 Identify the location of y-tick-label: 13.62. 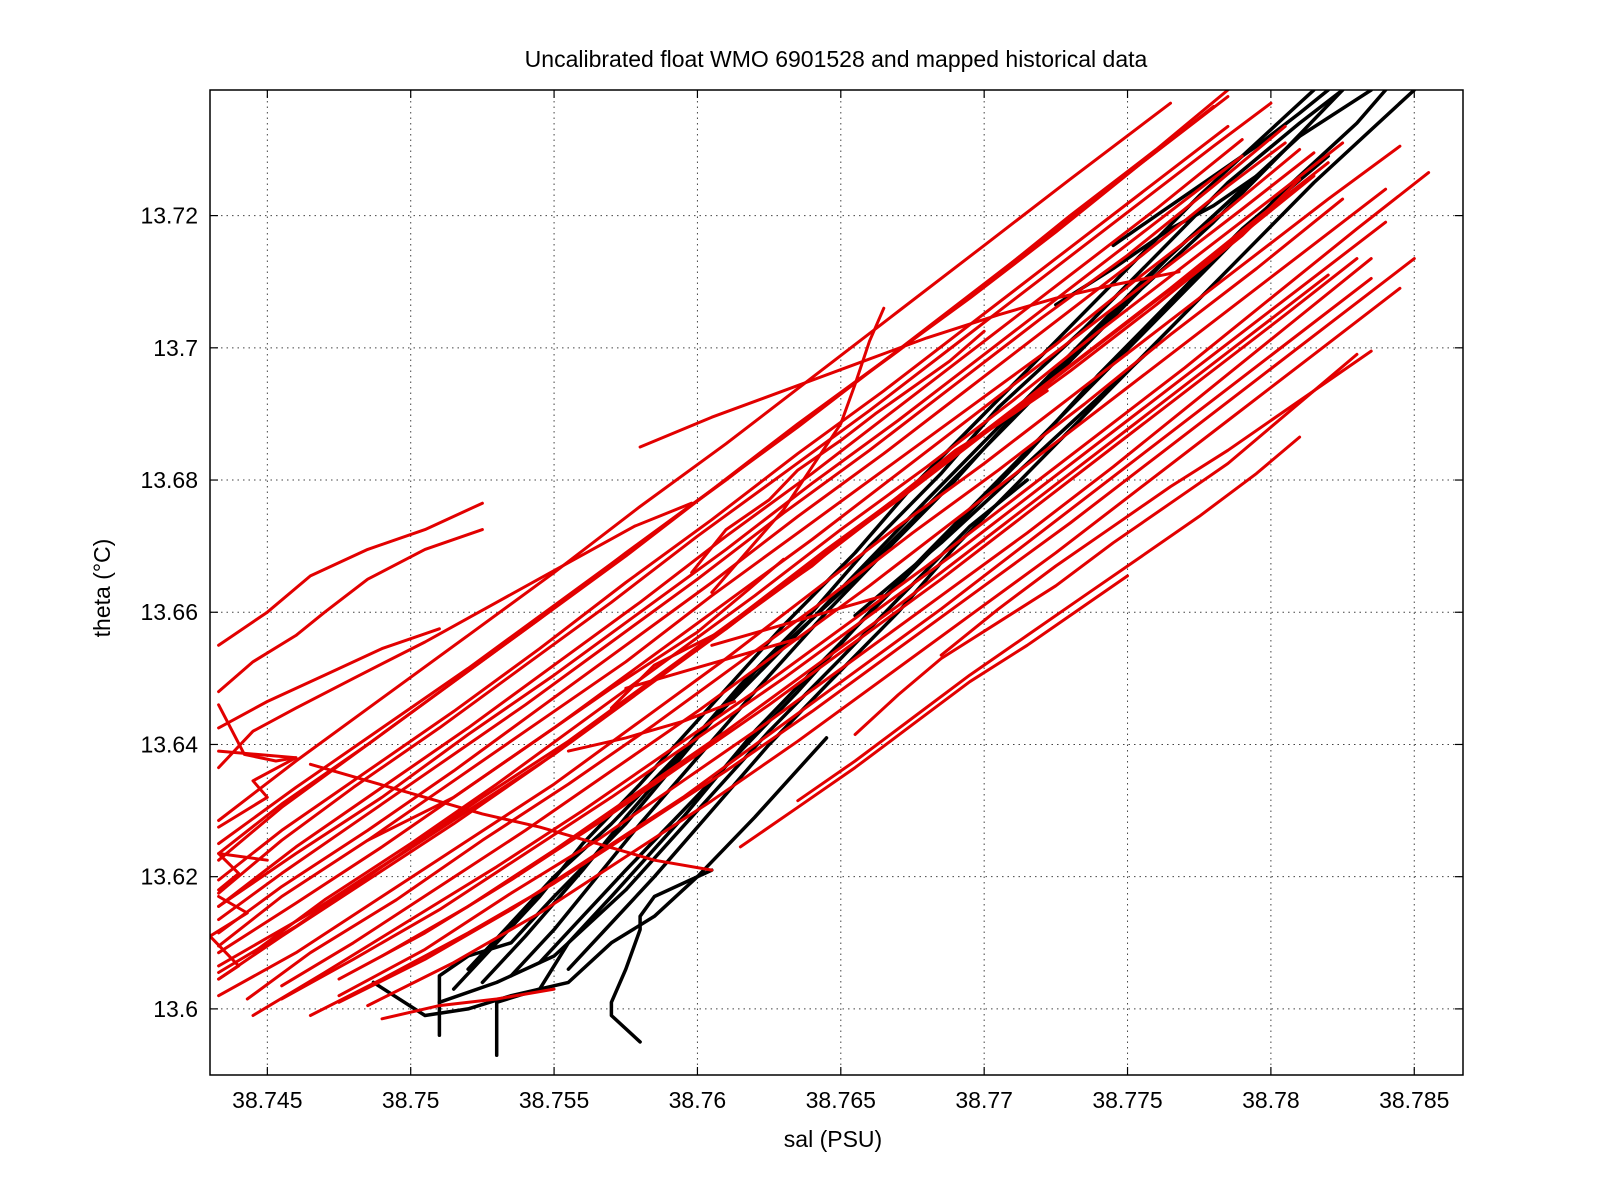
(169, 877).